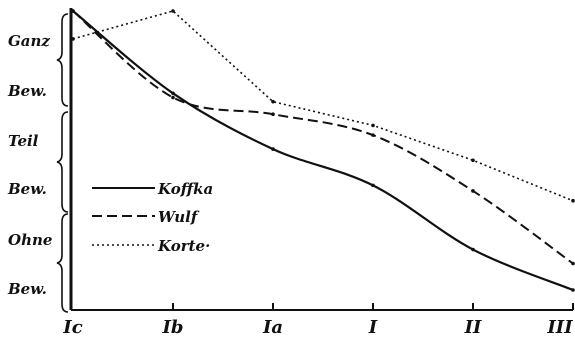 The image size is (575, 338). What do you see at coordinates (559, 327) in the screenshot?
I see `x-tick-label: III` at bounding box center [559, 327].